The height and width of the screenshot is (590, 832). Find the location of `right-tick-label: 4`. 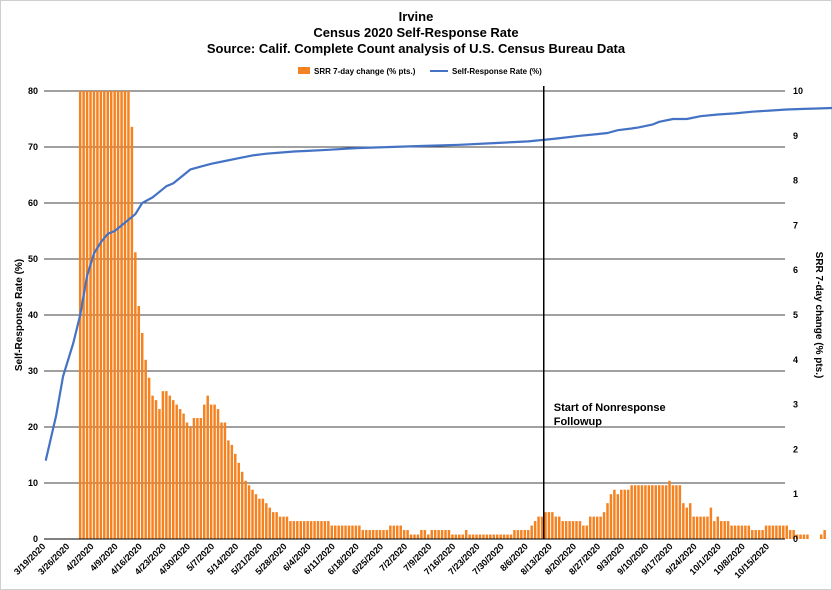

right-tick-label: 4 is located at coordinates (795, 360).